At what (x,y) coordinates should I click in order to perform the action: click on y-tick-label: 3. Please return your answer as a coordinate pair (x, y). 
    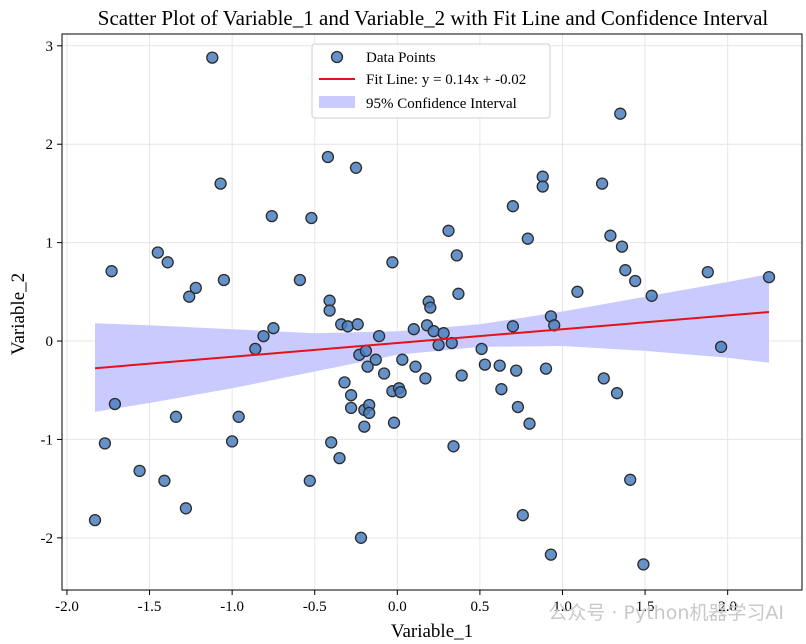
    Looking at the image, I should click on (50, 47).